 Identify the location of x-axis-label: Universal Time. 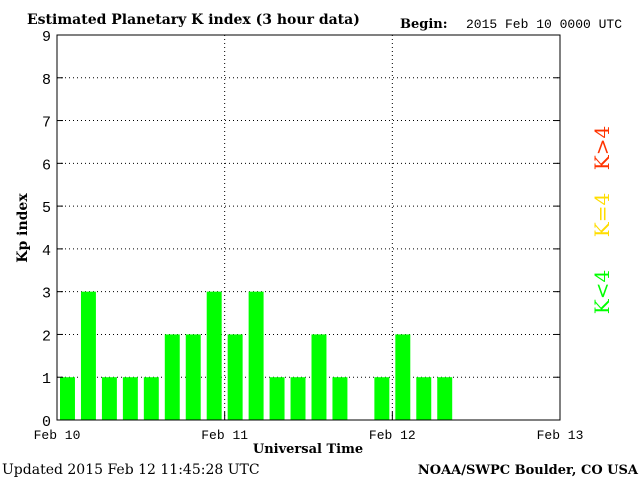
(308, 449).